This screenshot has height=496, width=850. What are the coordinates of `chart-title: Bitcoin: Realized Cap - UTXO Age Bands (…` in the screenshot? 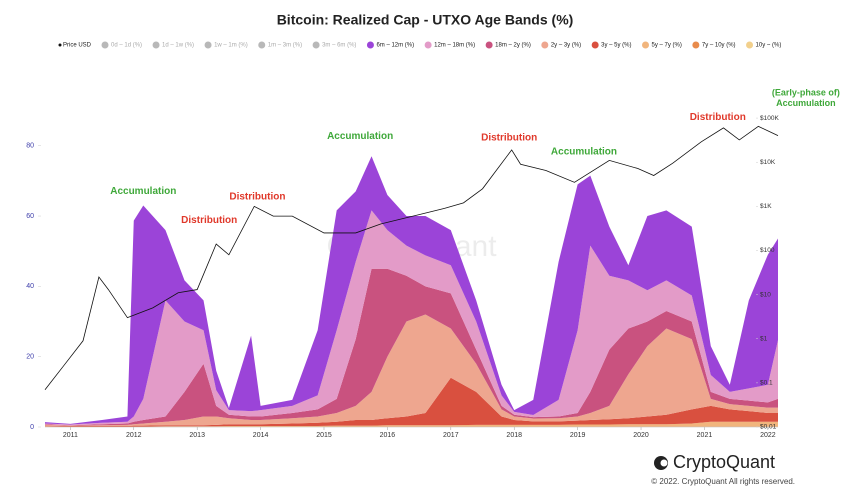 It's located at (425, 20).